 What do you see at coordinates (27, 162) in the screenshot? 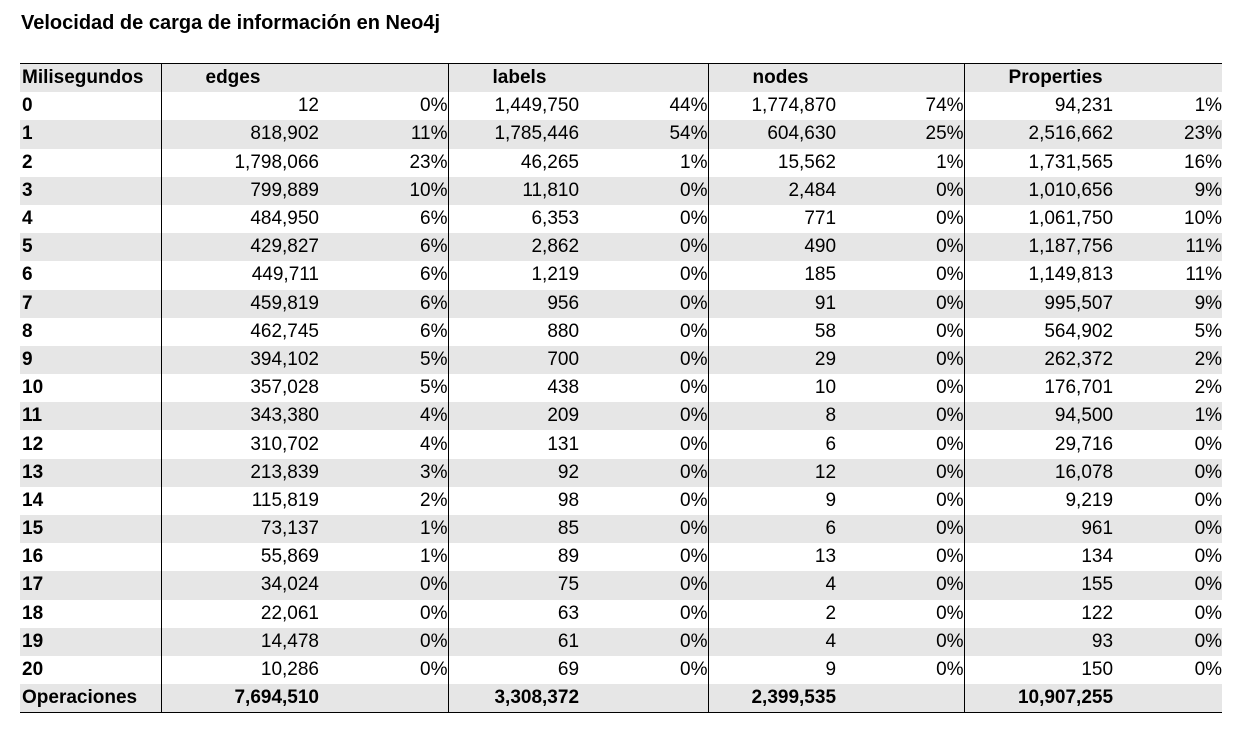
I see `row-ms: 2` at bounding box center [27, 162].